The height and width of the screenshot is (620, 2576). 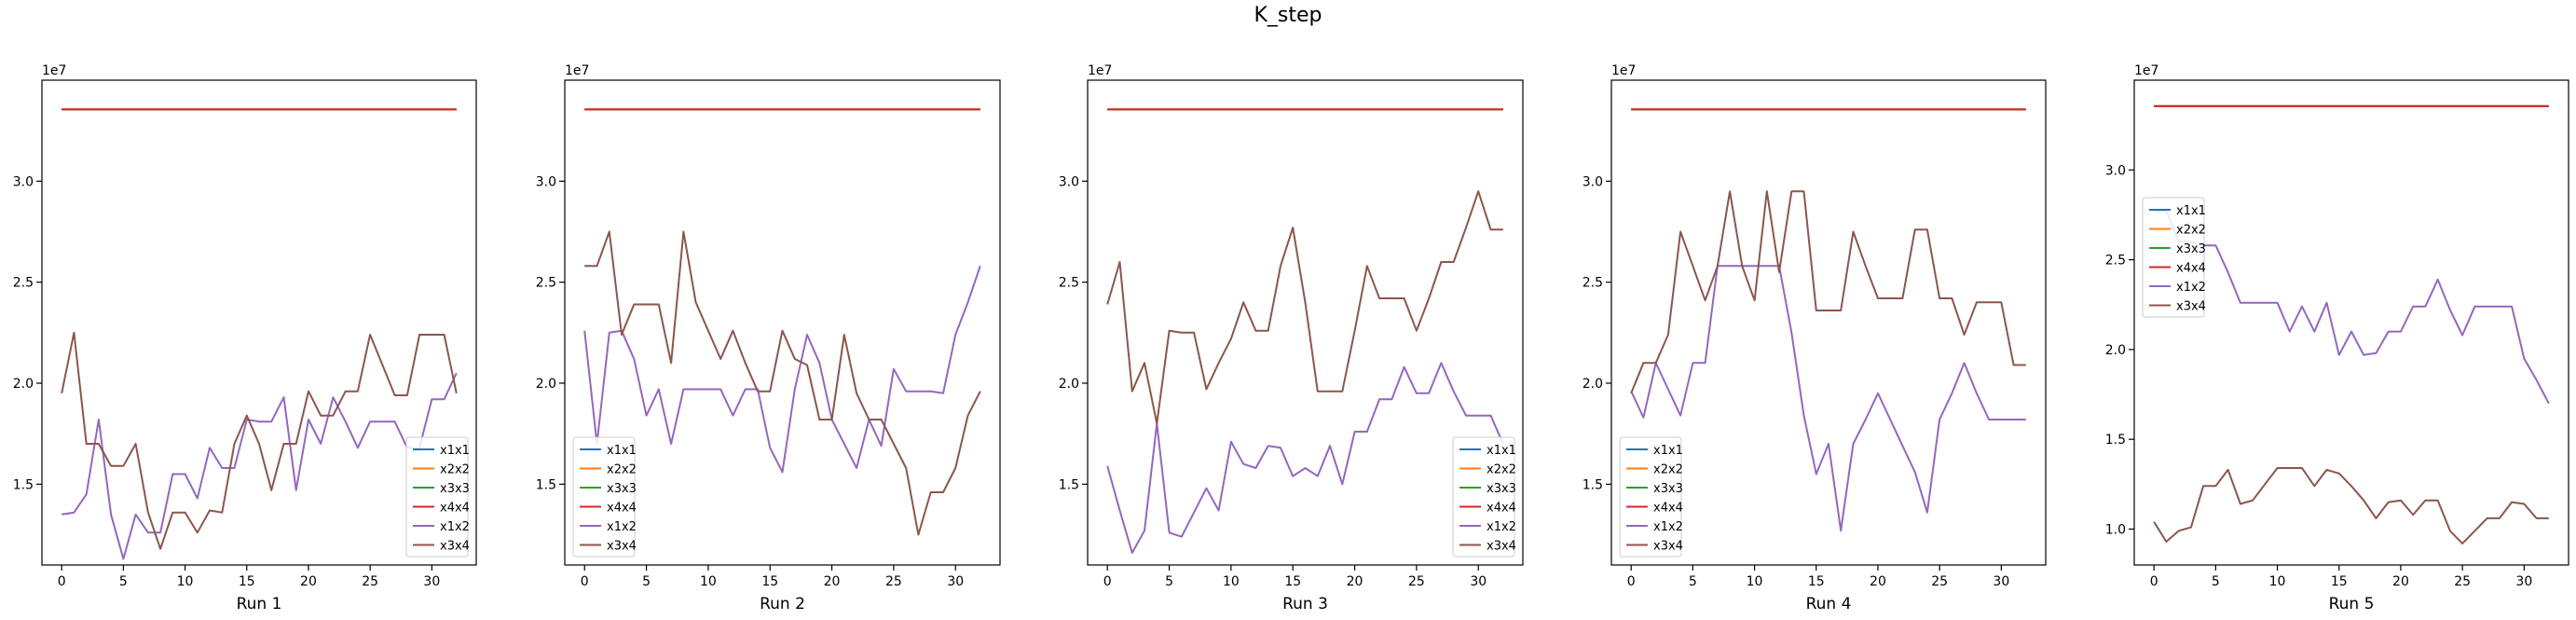 I want to click on x-axis-label: Run 2, so click(x=782, y=604).